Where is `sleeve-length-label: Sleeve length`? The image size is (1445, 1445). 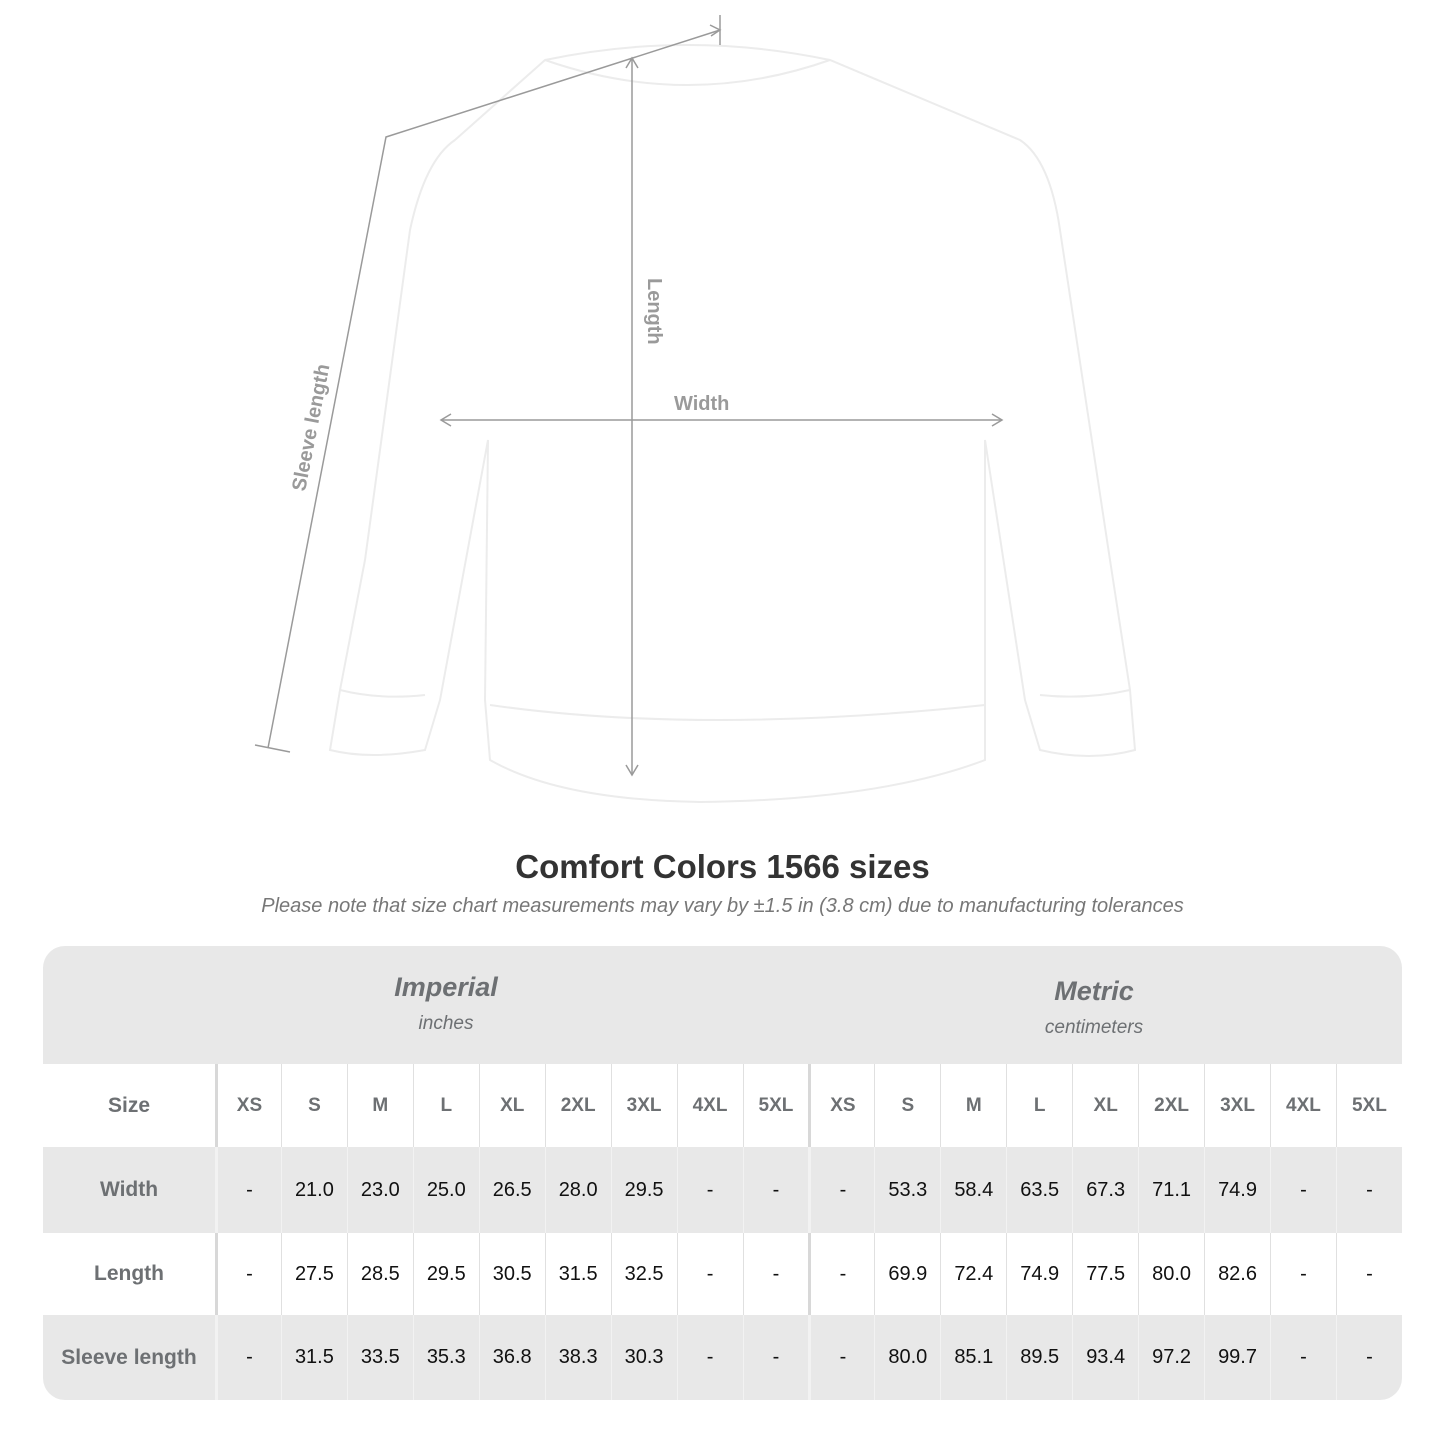 sleeve-length-label: Sleeve length is located at coordinates (311, 427).